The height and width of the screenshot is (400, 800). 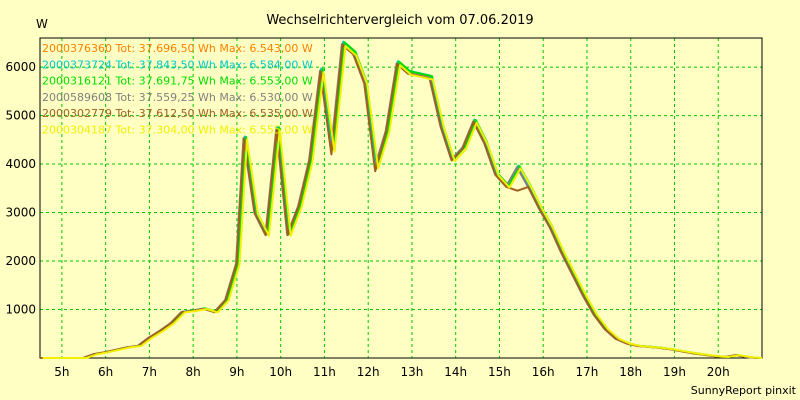 I want to click on x-tick-label: 16h, so click(x=543, y=372).